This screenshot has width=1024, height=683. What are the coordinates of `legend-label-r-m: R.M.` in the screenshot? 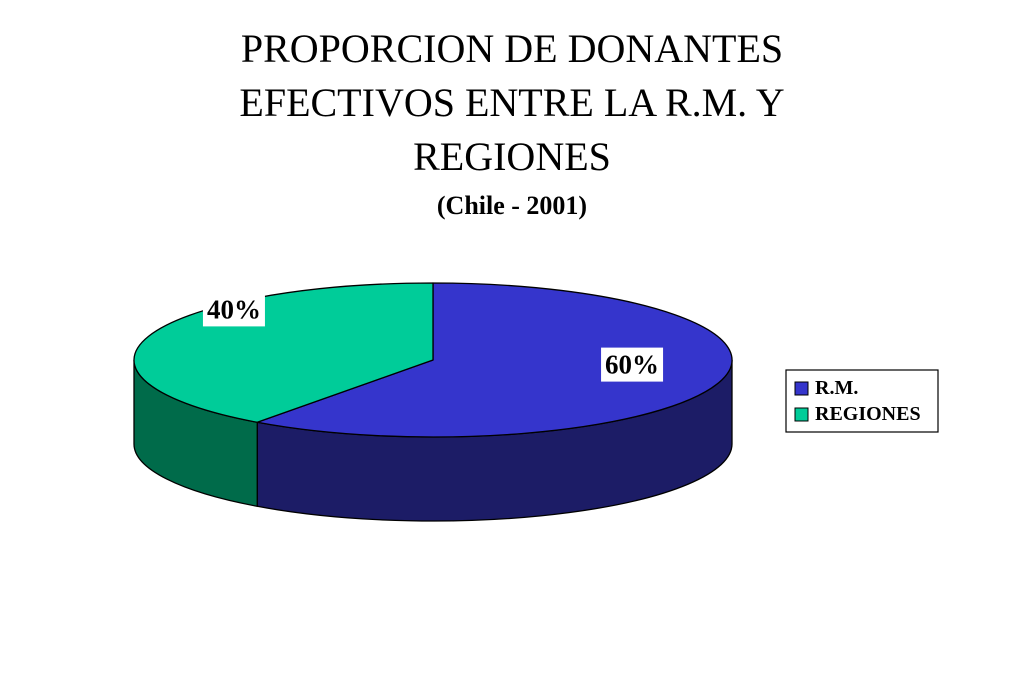 It's located at (836, 388).